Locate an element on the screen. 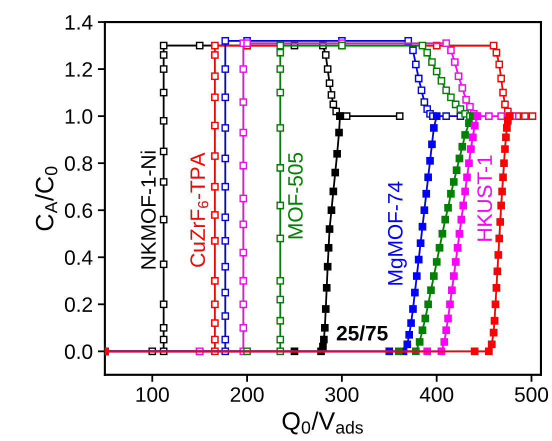  x-axis-title: Q$_{0}$/V$_{ads}$ is located at coordinates (322, 423).